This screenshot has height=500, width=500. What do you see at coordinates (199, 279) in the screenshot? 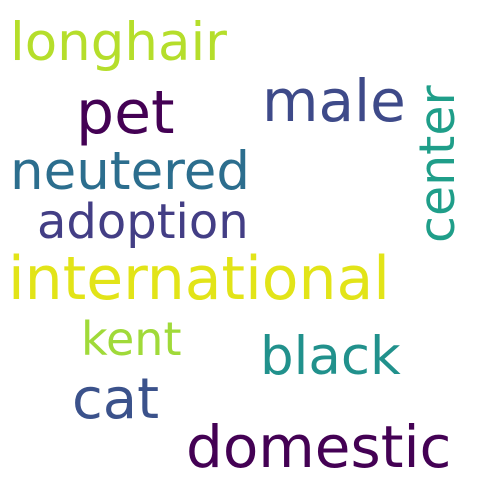
I see `word-international: international` at bounding box center [199, 279].